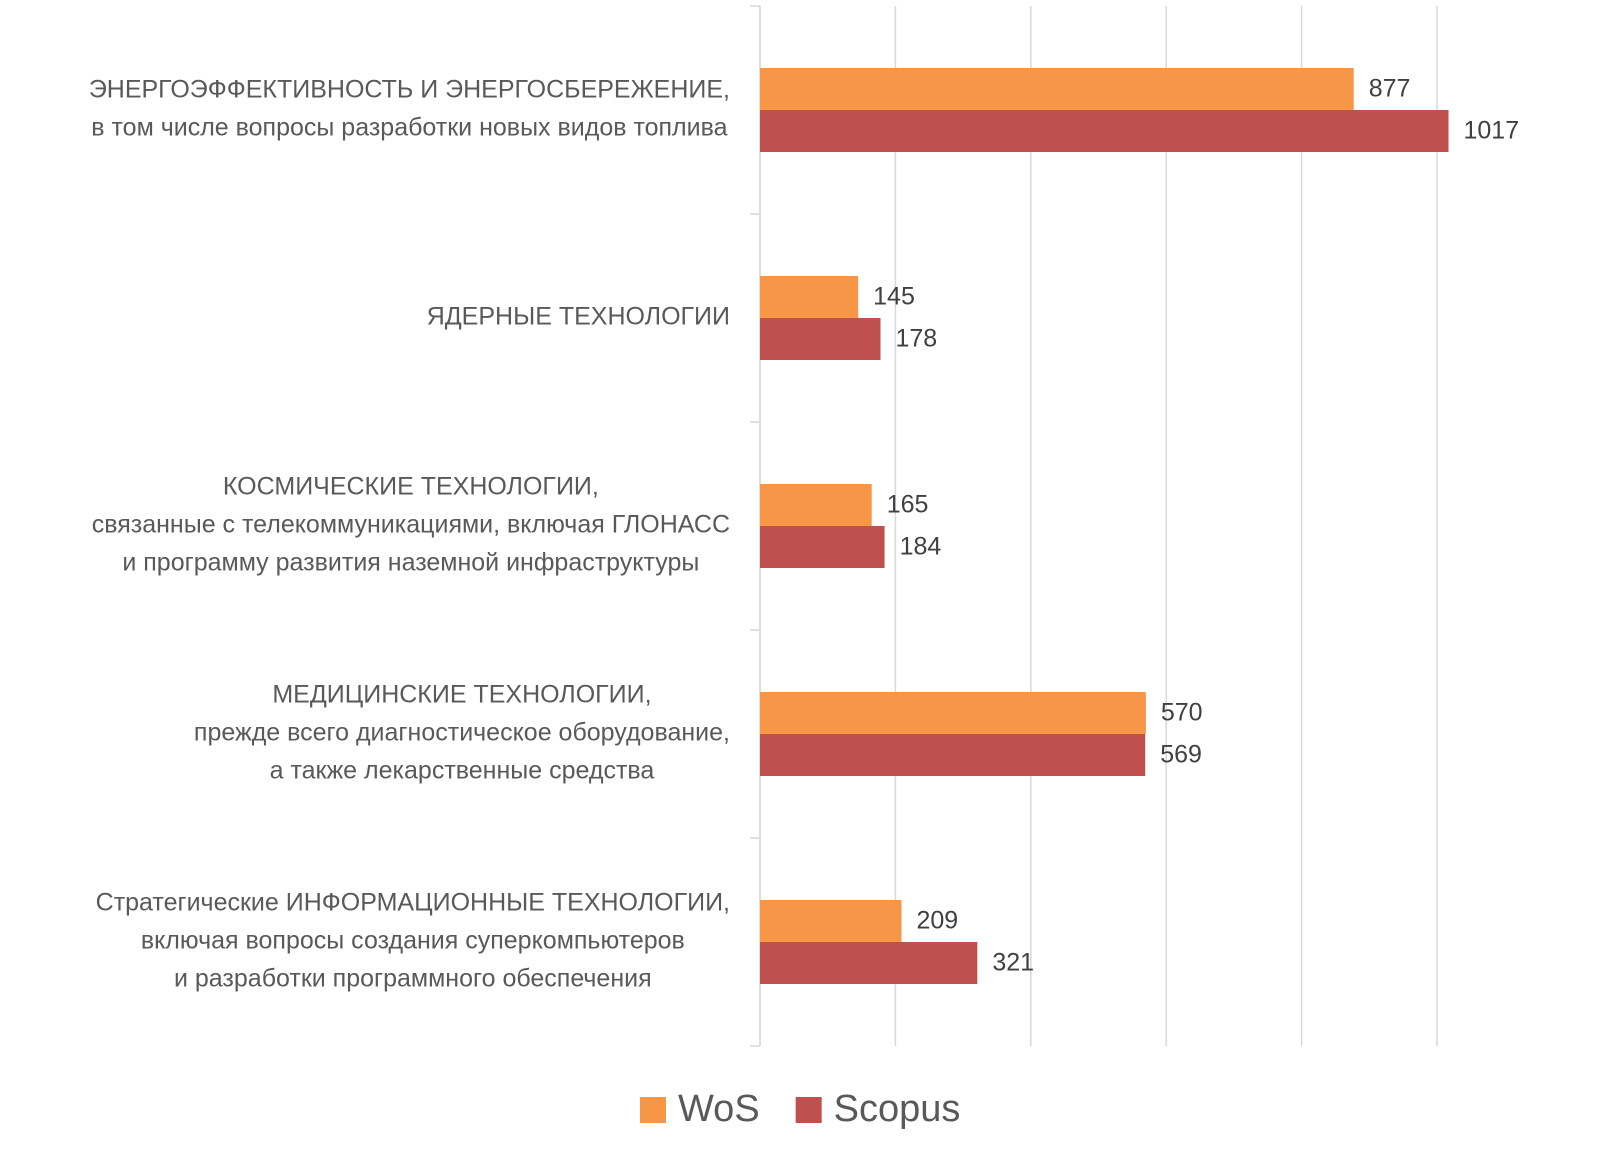  Describe the element at coordinates (908, 505) in the screenshot. I see `value-label: 165` at that location.